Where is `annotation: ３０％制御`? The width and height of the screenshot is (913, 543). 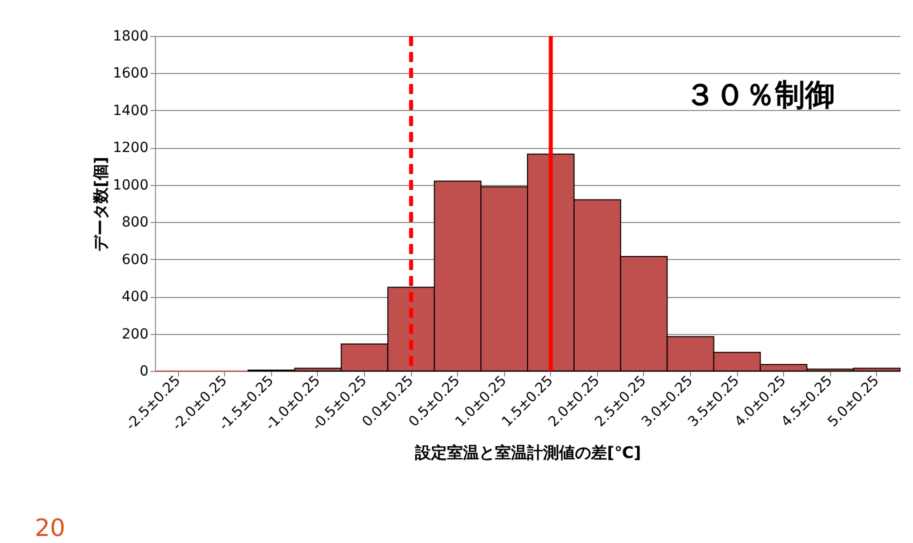
annotation: ３０％制御 is located at coordinates (760, 95).